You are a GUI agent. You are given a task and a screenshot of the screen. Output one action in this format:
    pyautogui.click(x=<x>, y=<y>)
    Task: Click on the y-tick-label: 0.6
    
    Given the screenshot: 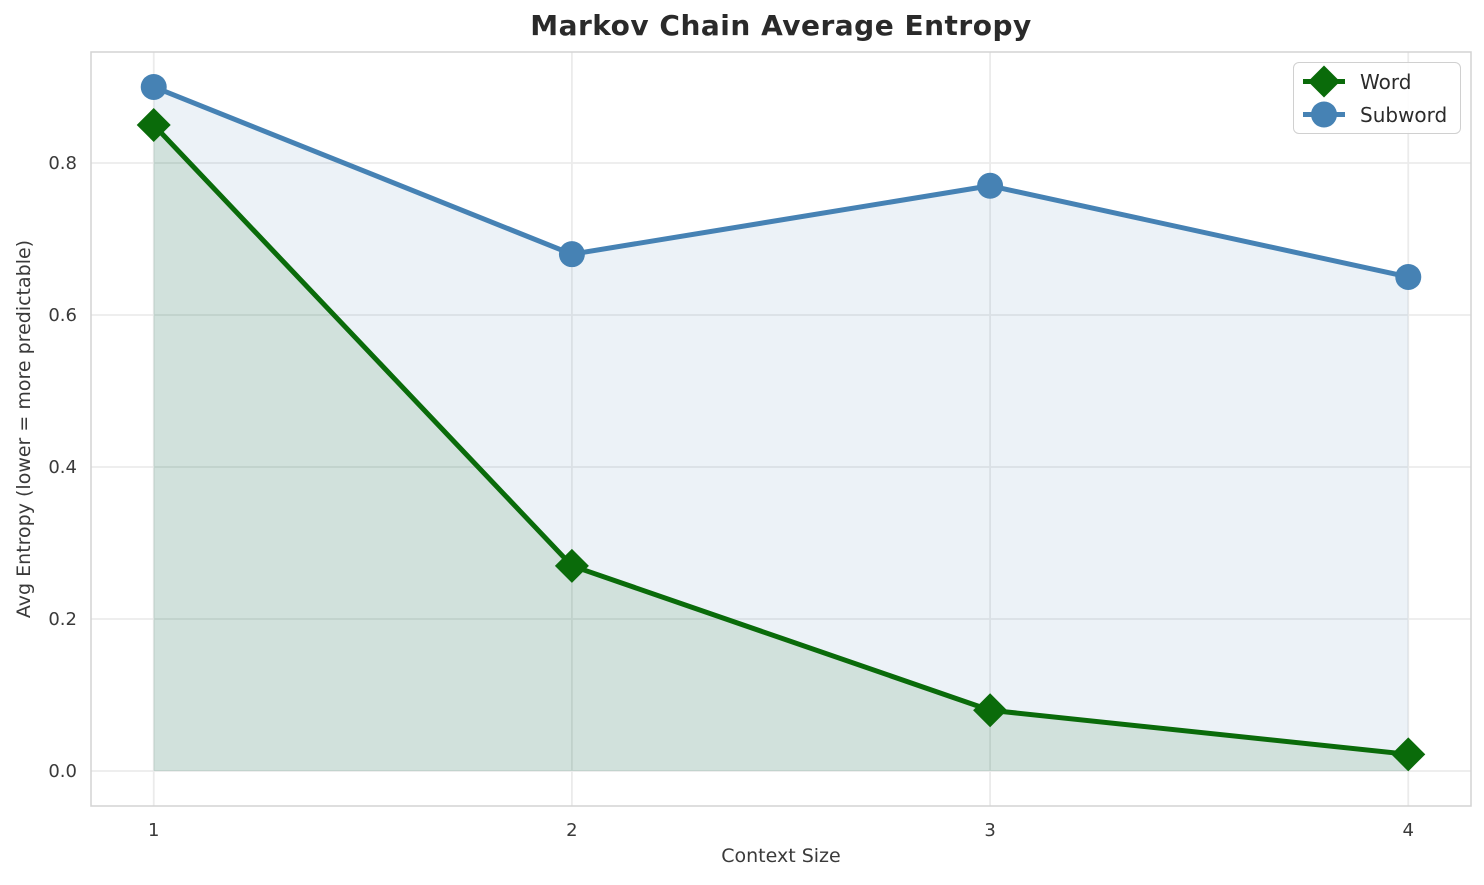 What is the action you would take?
    pyautogui.click(x=62, y=315)
    